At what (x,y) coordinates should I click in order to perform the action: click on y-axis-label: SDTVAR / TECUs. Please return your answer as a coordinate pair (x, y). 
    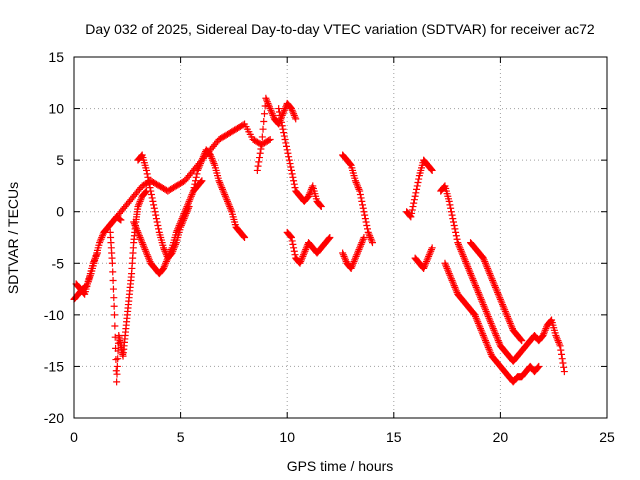
    Looking at the image, I should click on (13, 238).